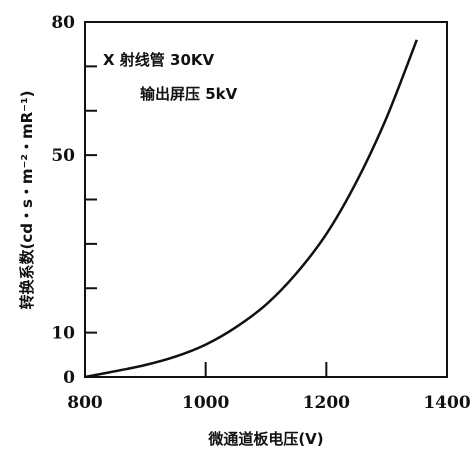  I want to click on x-tick-labels: 800 1000 1200 1400, so click(269, 387).